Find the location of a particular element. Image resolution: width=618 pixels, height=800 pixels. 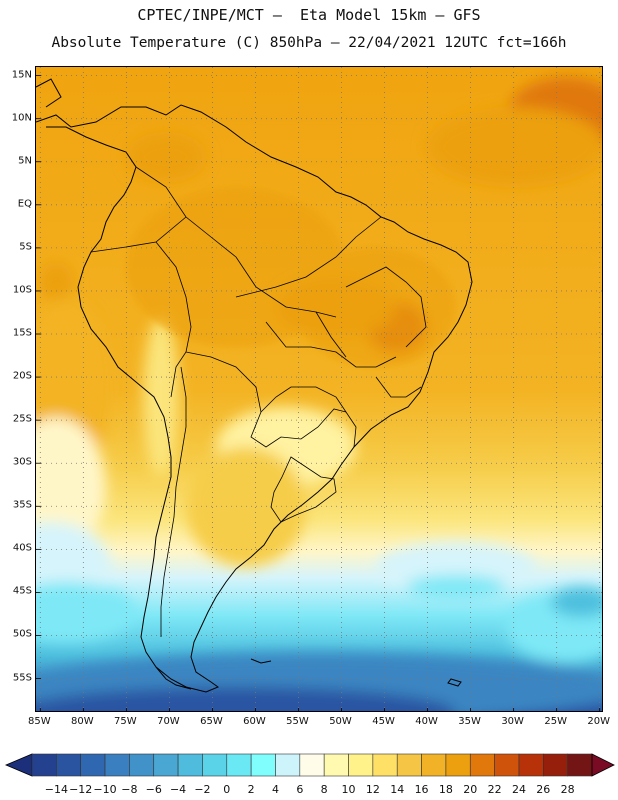

colorbar-tick-label: 22 is located at coordinates (494, 789).